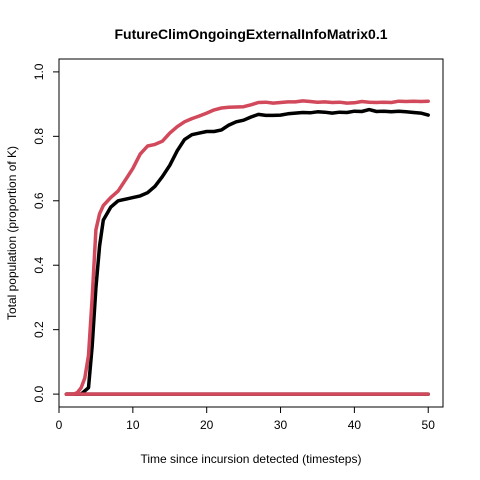 Image resolution: width=480 pixels, height=480 pixels. I want to click on x-tick-label: 0, so click(59, 425).